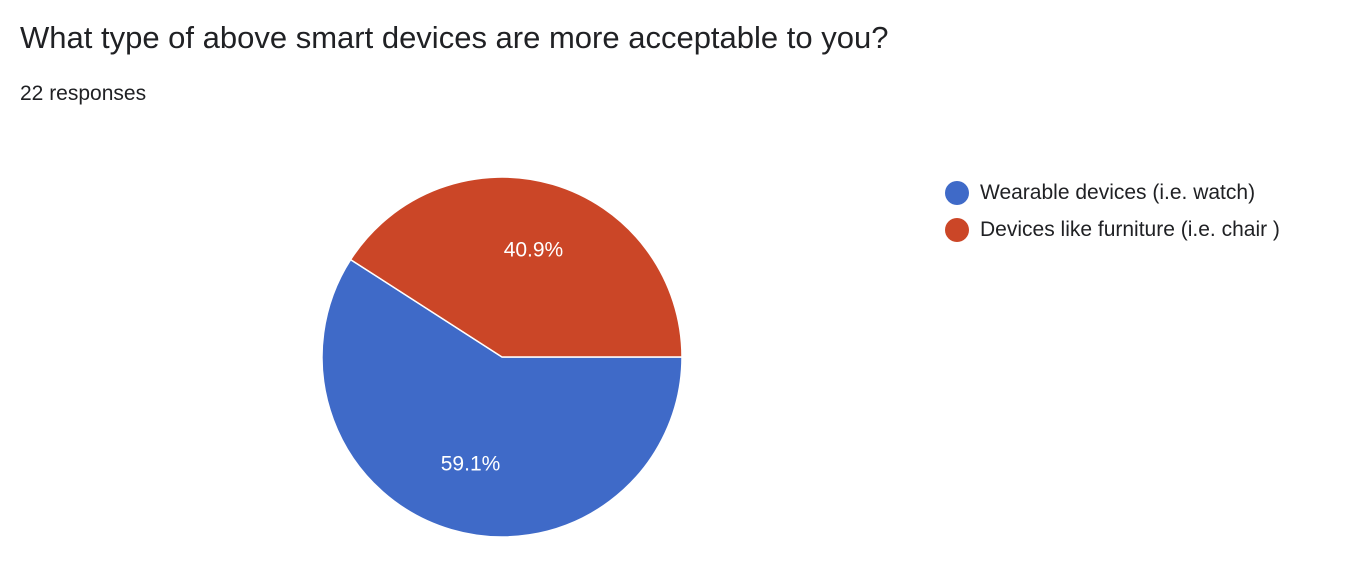 This screenshot has width=1364, height=584. I want to click on pie-slice-label-furniture: 40.9%, so click(534, 249).